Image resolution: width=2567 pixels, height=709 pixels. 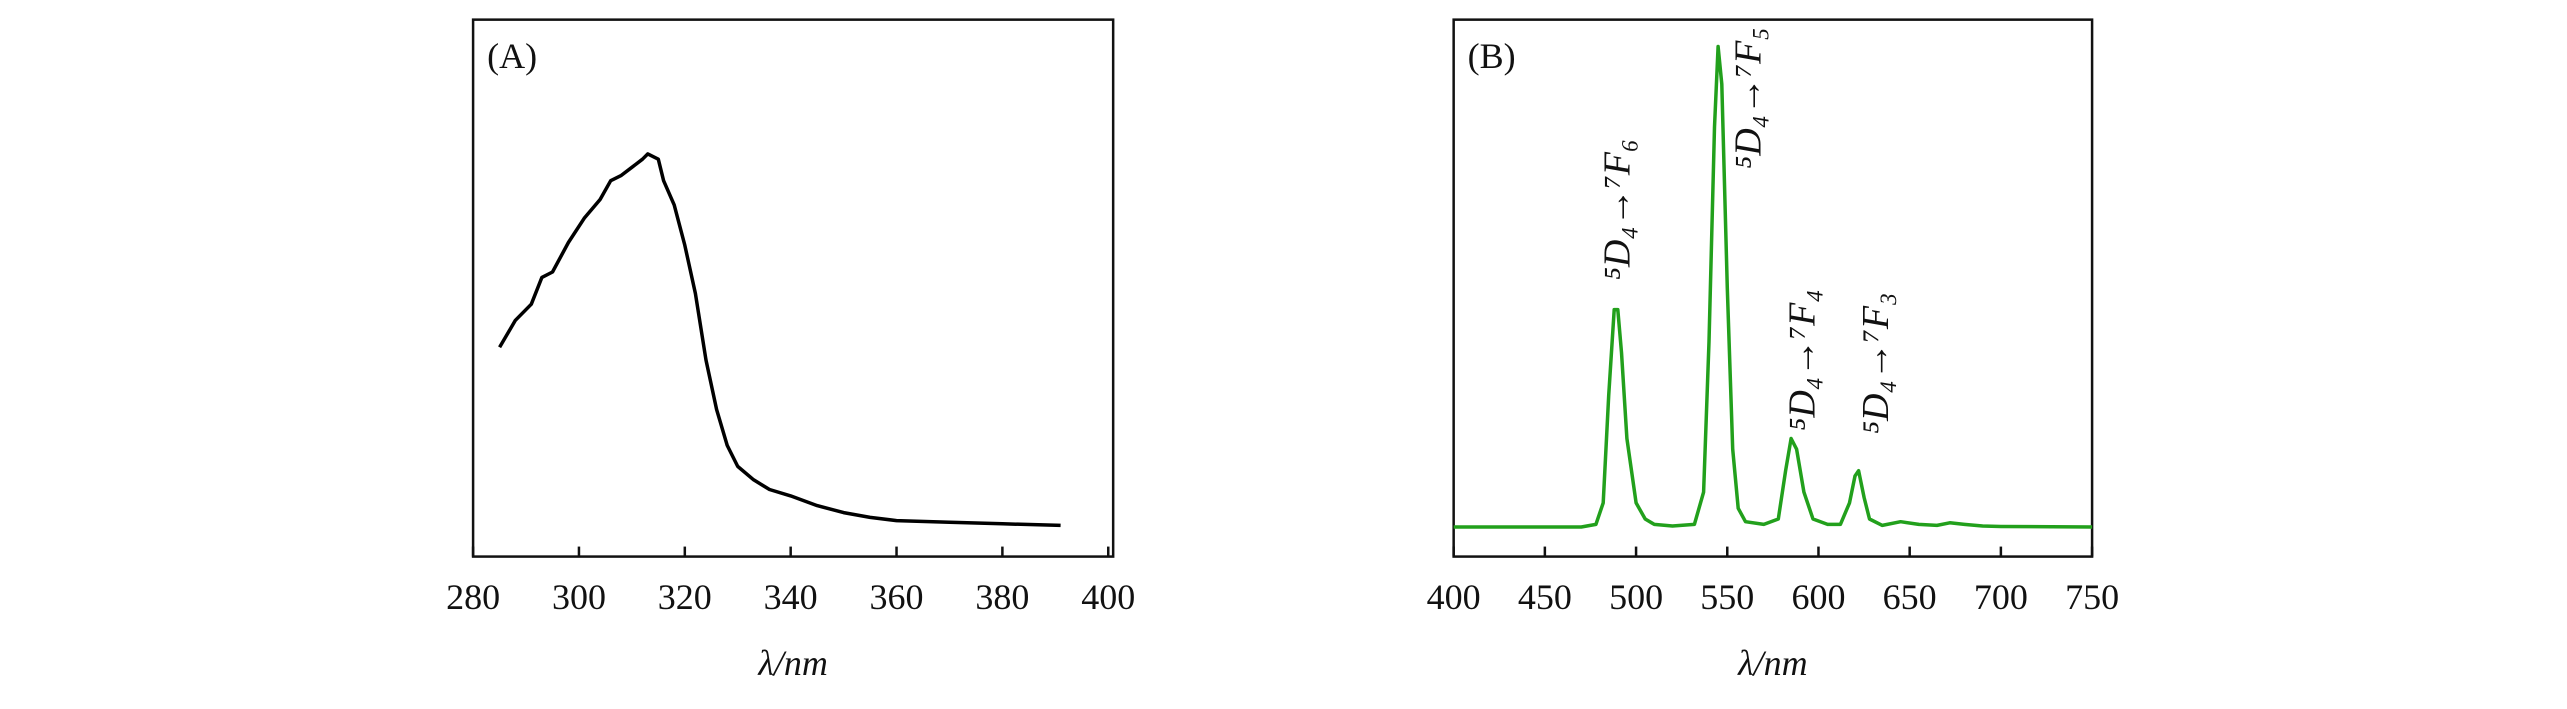 What do you see at coordinates (473, 597) in the screenshot?
I see `x-tick-label: 280` at bounding box center [473, 597].